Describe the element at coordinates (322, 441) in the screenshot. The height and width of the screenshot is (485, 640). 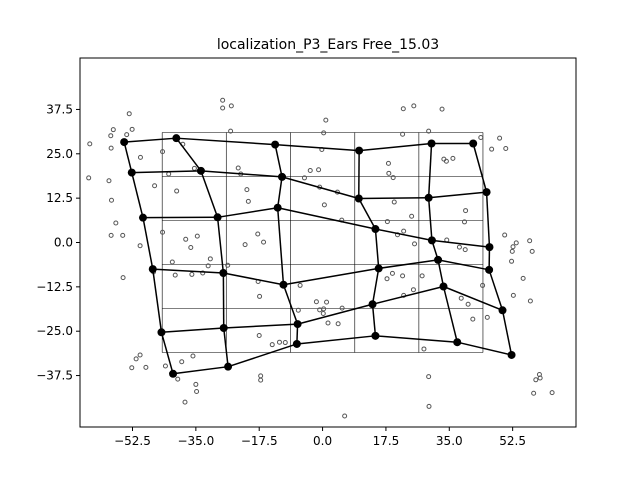
I see `x-tick-label: 0.0` at that location.